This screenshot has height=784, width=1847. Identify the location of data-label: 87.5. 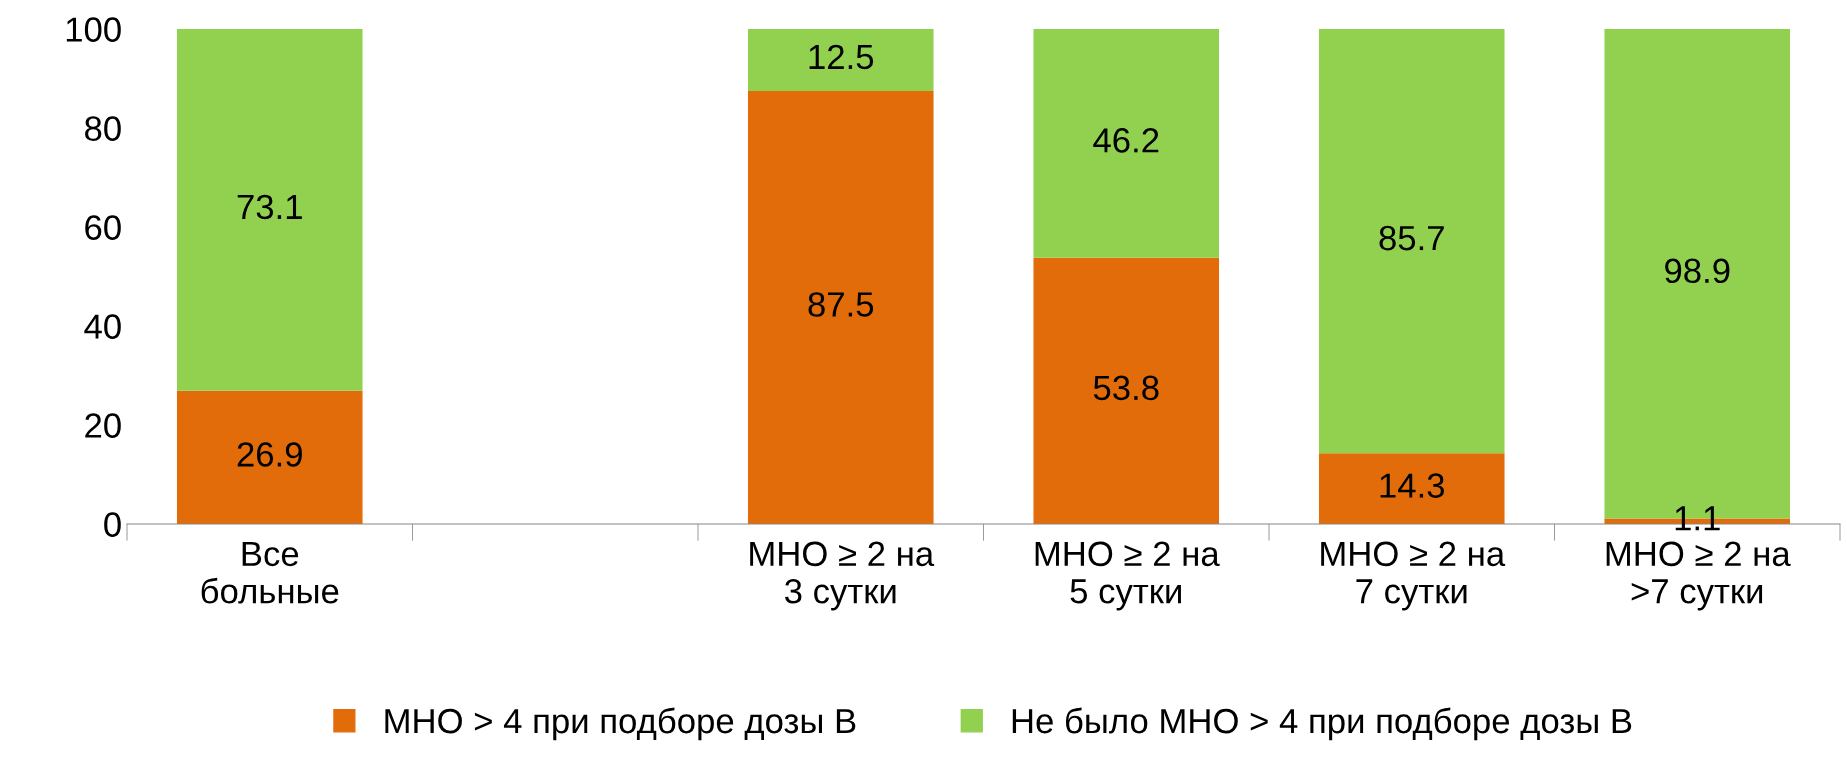
(841, 304).